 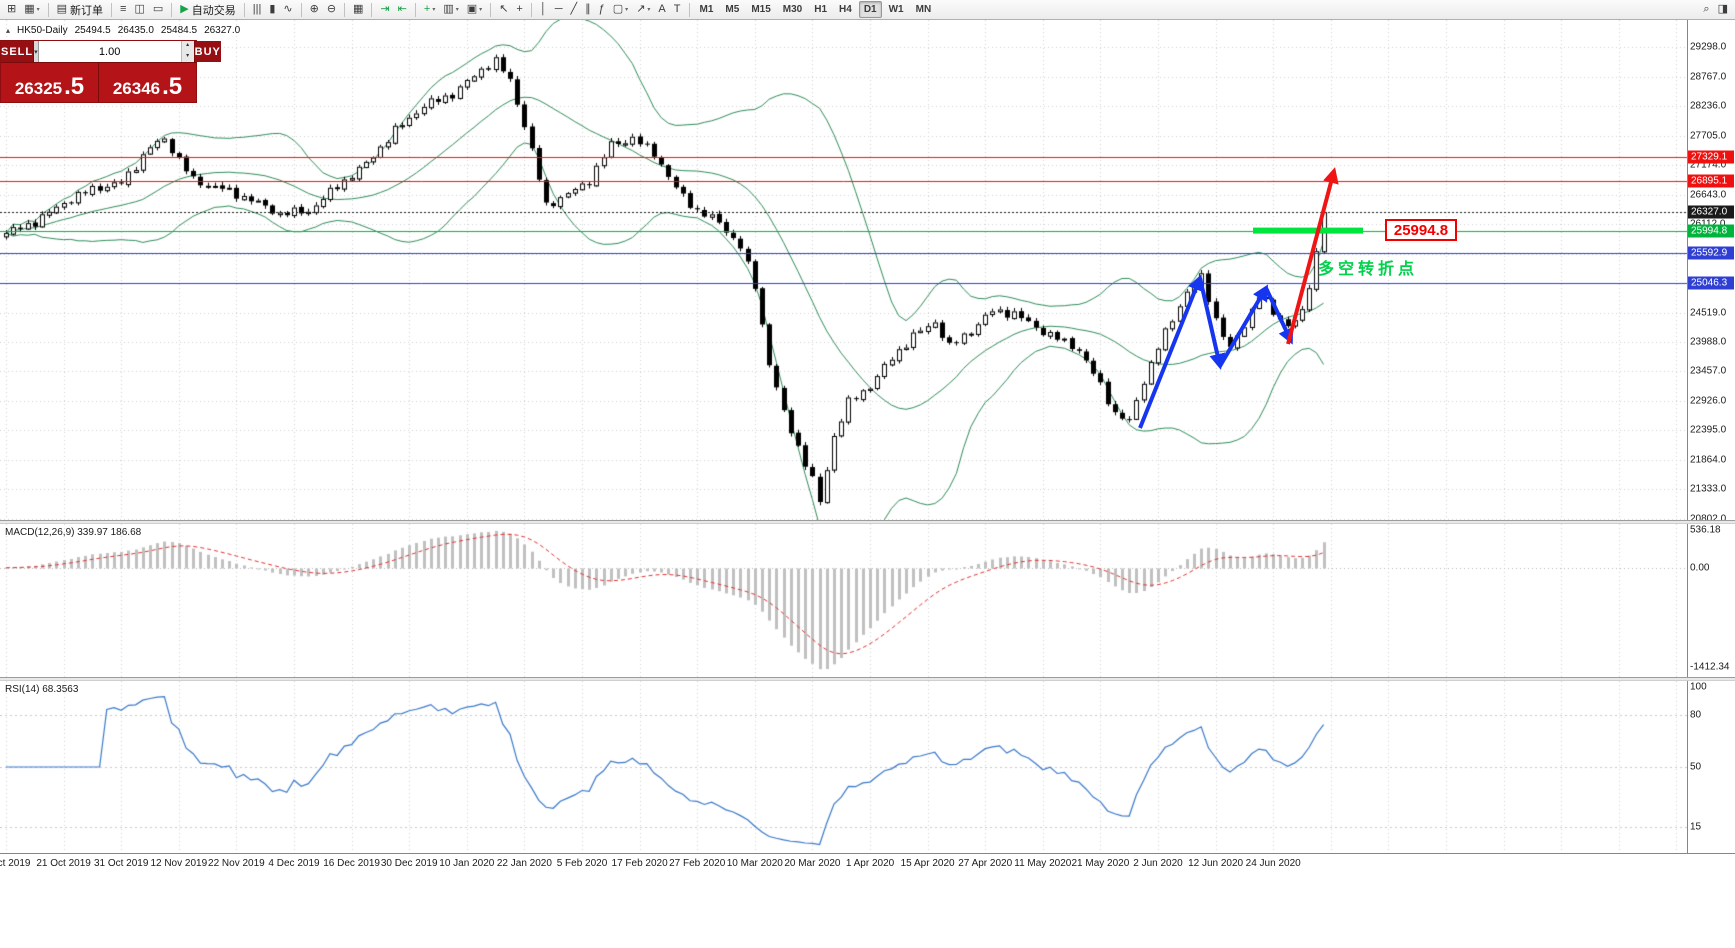 What do you see at coordinates (450, 9) in the screenshot?
I see `periods-icon: ▥ ▾` at bounding box center [450, 9].